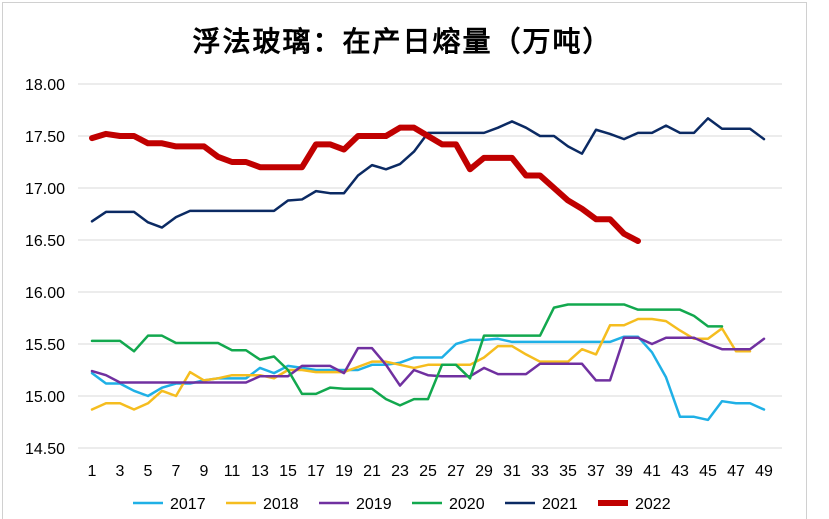 This screenshot has width=829, height=519. What do you see at coordinates (512, 471) in the screenshot?
I see `x-tick-label: 31` at bounding box center [512, 471].